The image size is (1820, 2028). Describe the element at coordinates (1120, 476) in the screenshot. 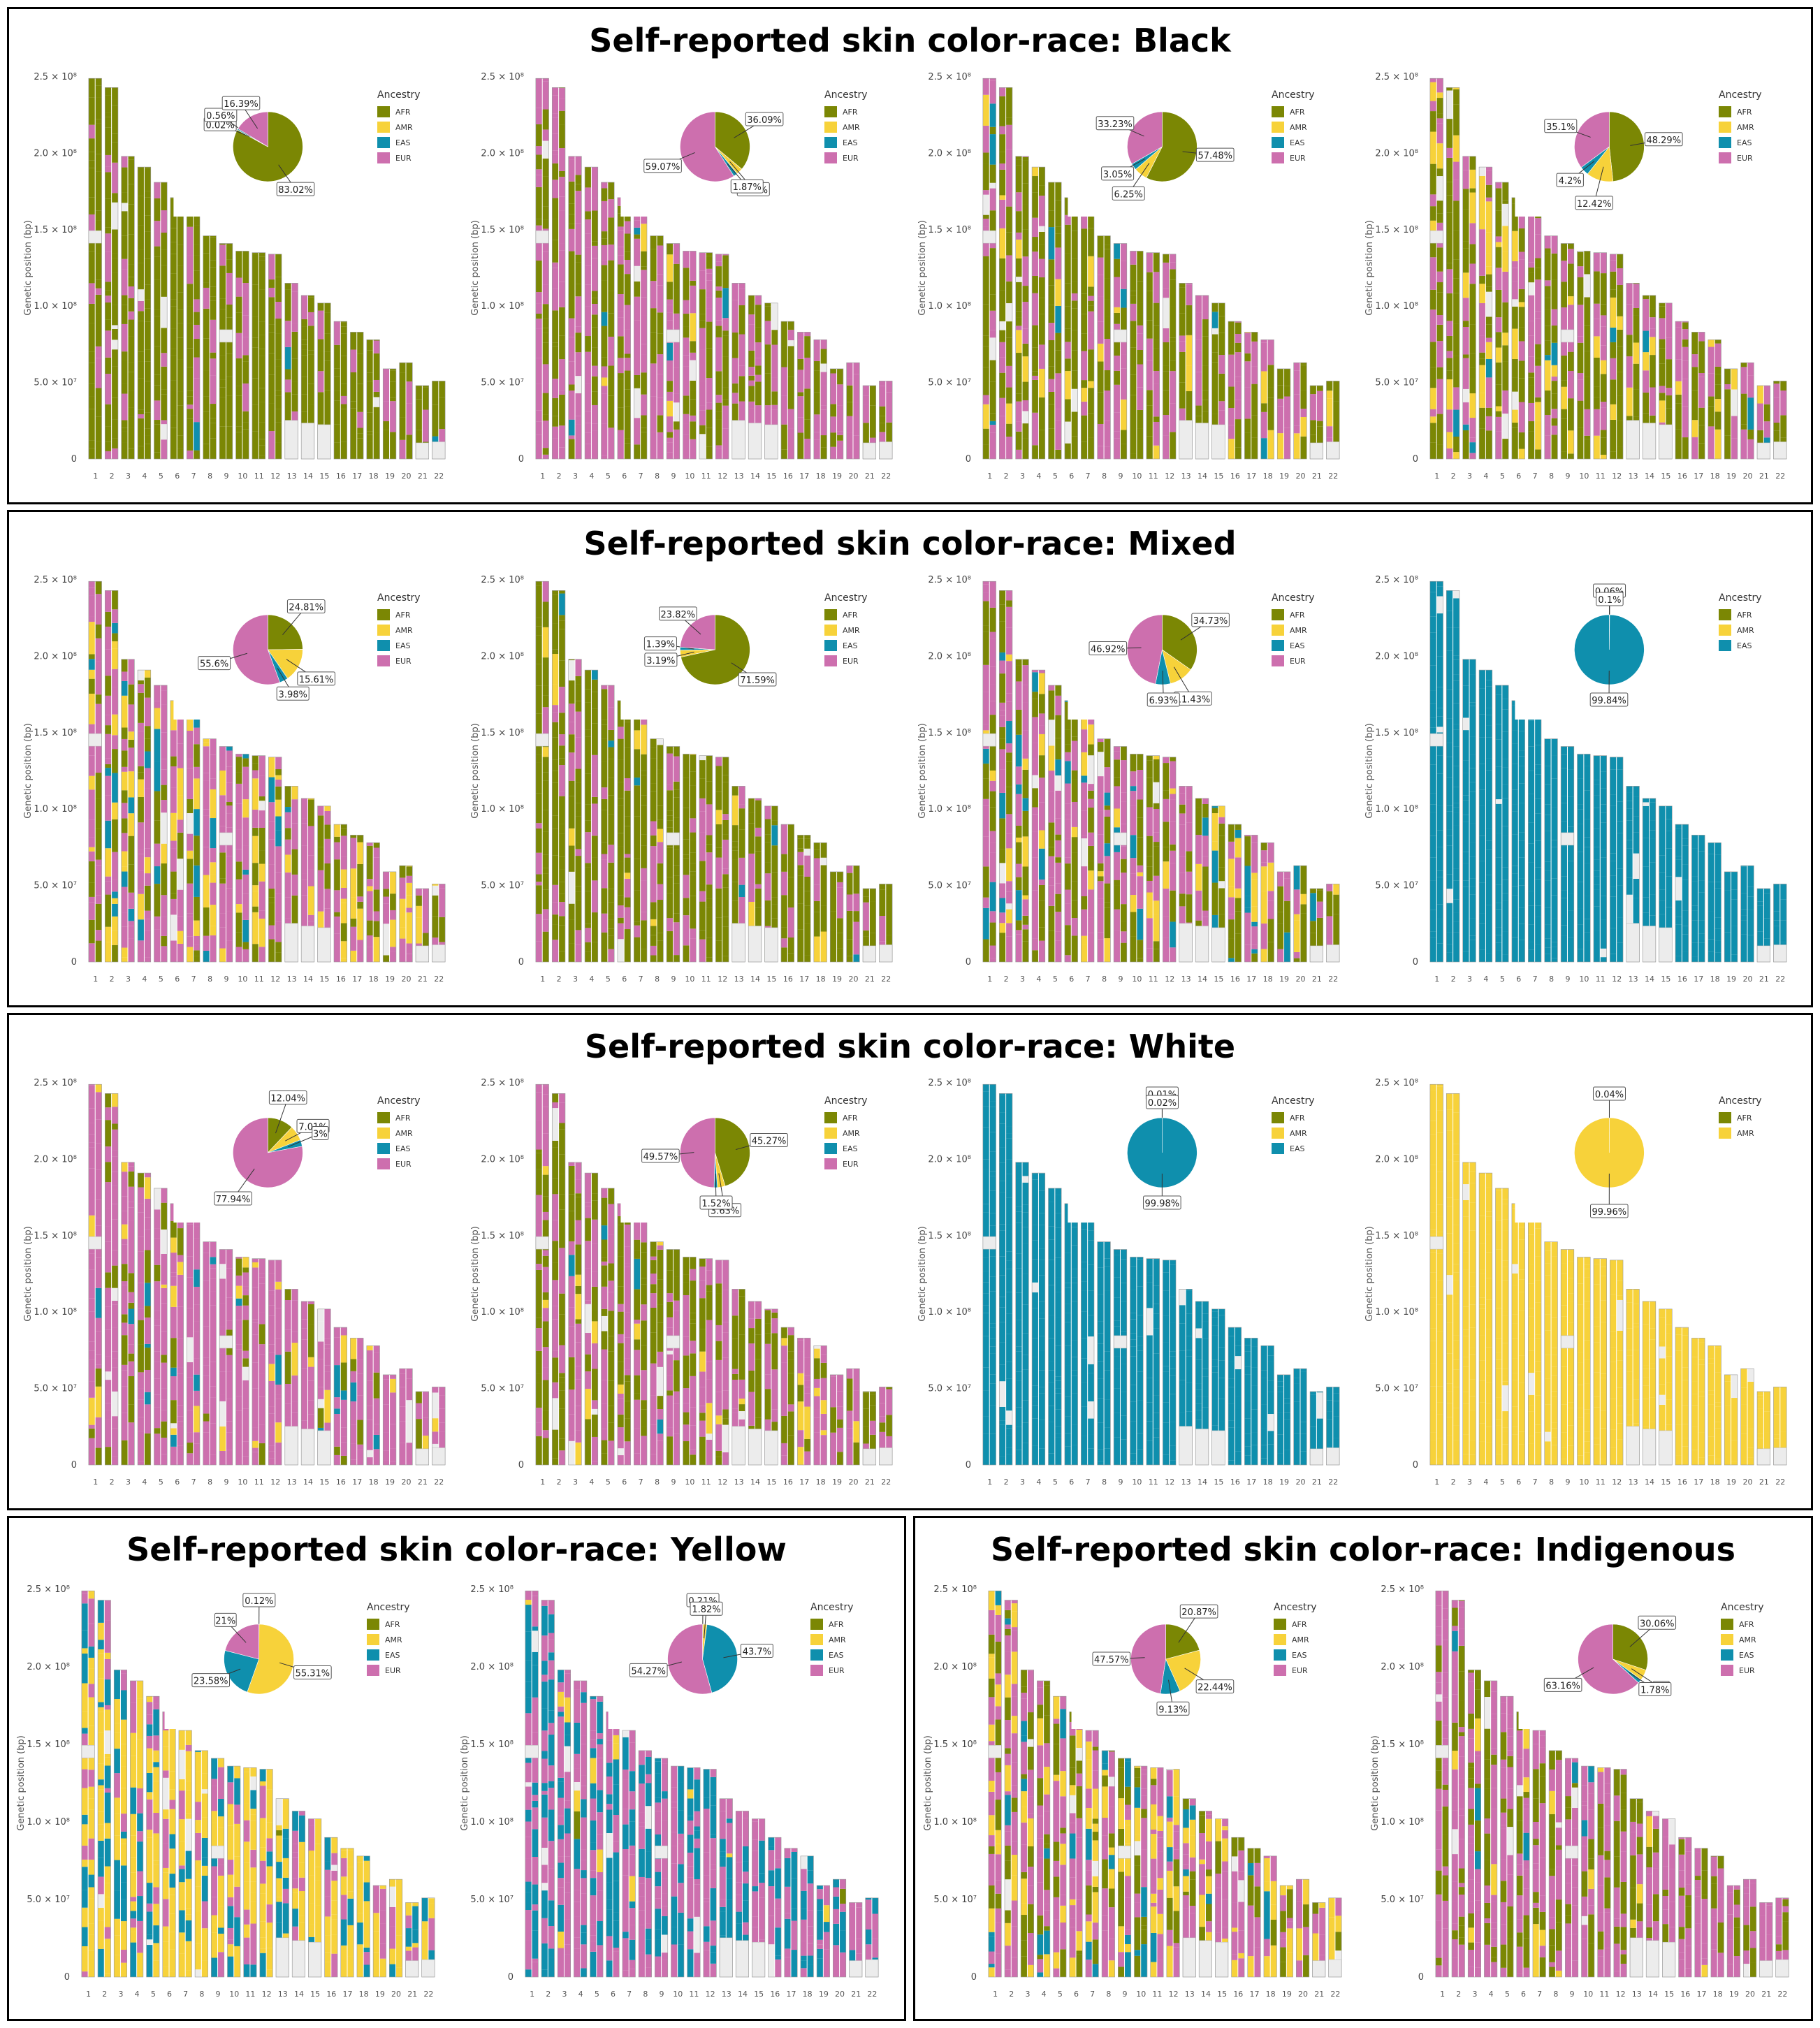

I see `x-tick-label: 9` at that location.